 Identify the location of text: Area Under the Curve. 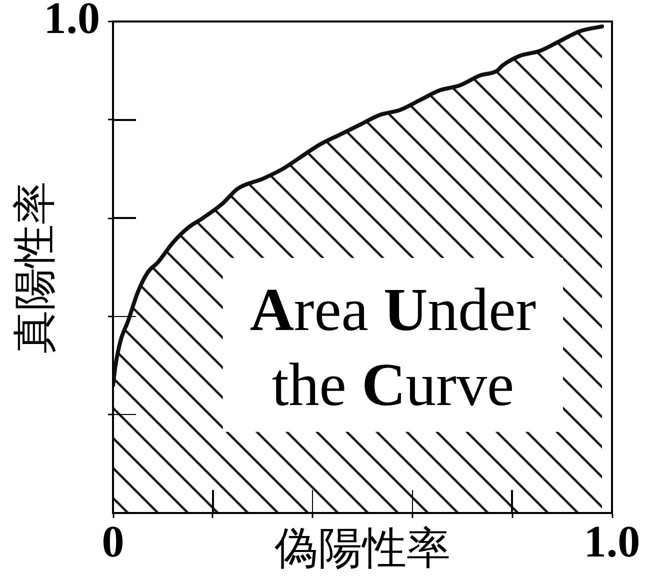
(393, 347).